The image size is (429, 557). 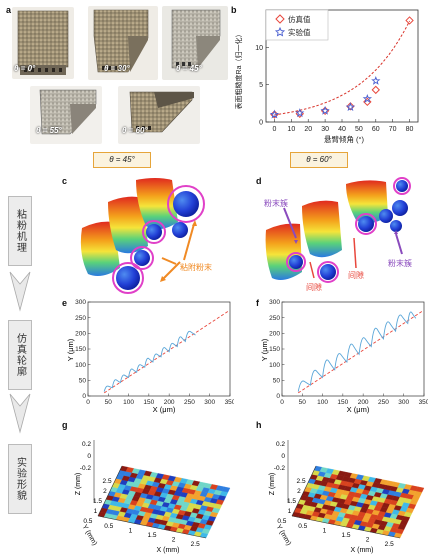 I want to click on x-tick-label: 300, so click(x=209, y=402).